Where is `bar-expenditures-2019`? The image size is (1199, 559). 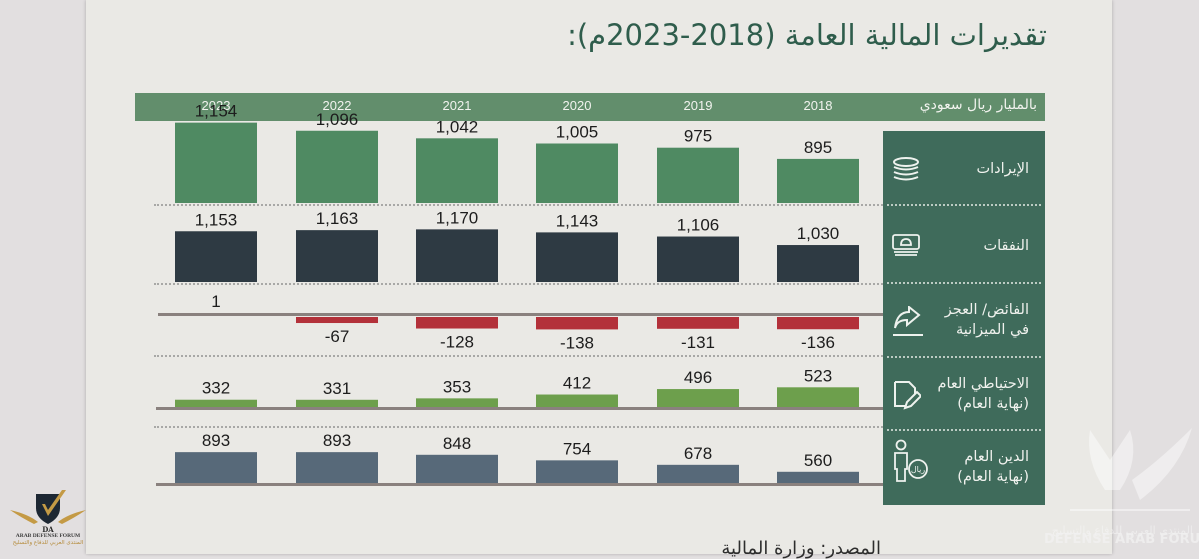 bar-expenditures-2019 is located at coordinates (698, 259).